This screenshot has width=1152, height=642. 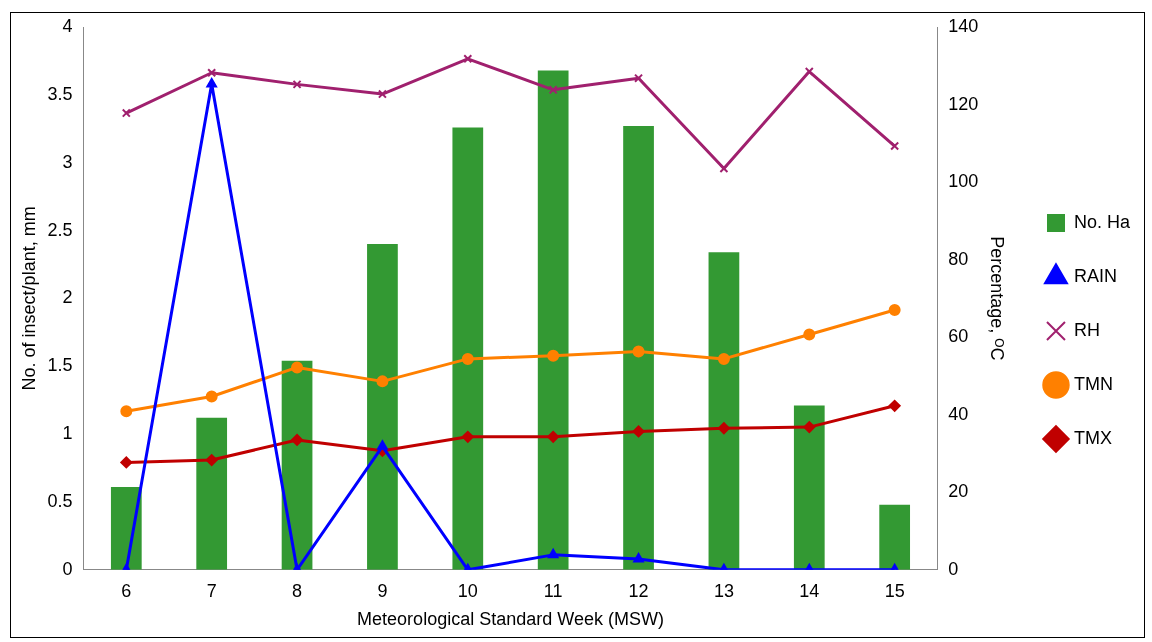 I want to click on y2-tick-label: 40, so click(x=958, y=413).